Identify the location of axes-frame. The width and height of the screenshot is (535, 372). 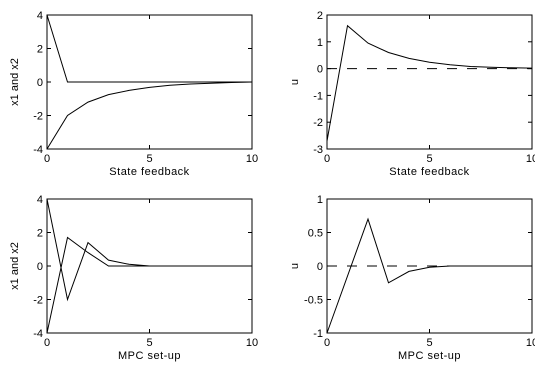
(429, 82).